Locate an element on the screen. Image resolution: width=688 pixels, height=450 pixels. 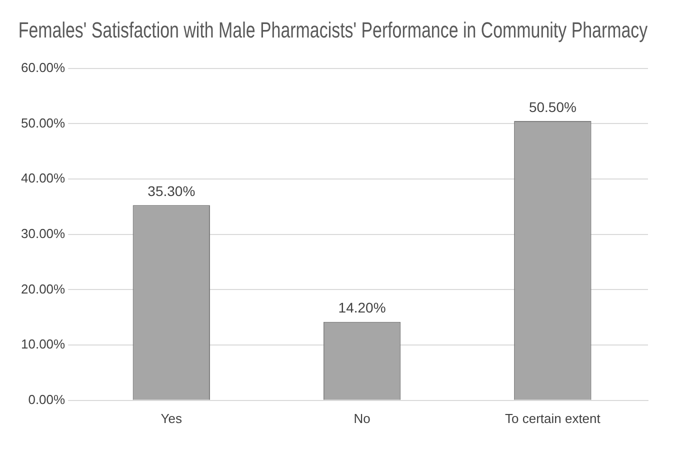
x-tick-label: To certain extent is located at coordinates (552, 418).